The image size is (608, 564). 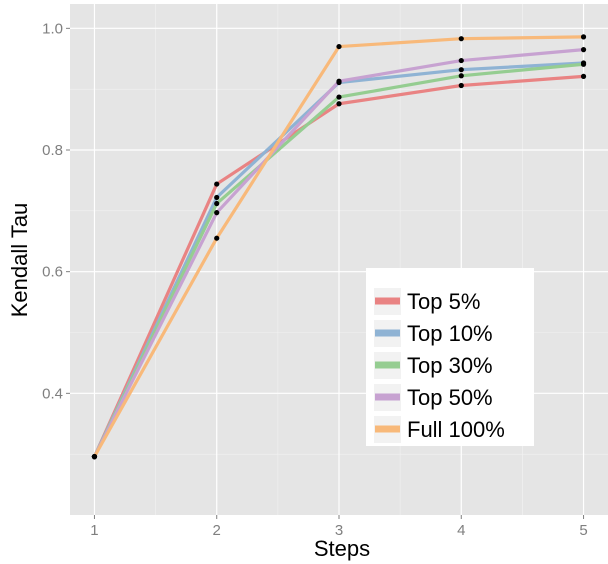 What do you see at coordinates (94, 530) in the screenshot?
I see `x-tick-label: 1` at bounding box center [94, 530].